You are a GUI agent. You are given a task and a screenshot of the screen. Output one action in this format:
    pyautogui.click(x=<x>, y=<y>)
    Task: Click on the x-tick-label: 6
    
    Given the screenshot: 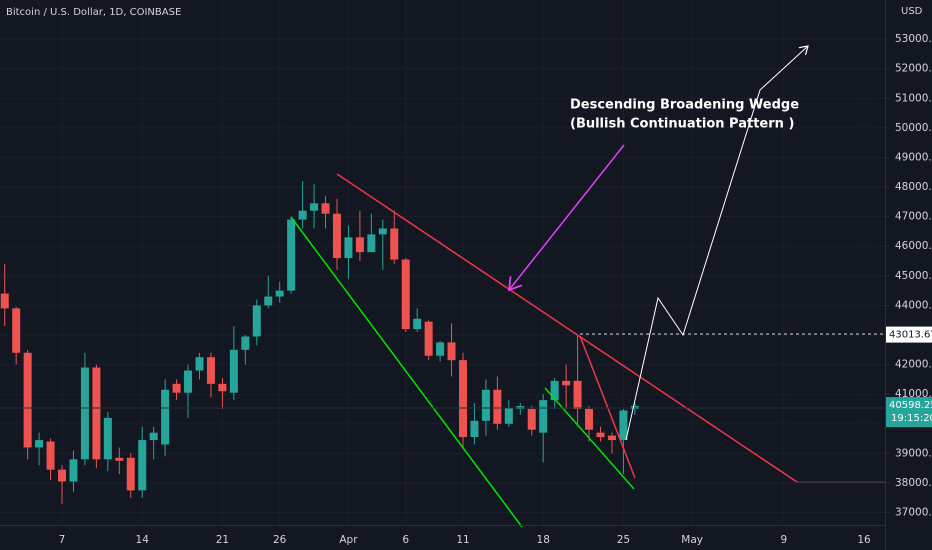 What is the action you would take?
    pyautogui.click(x=405, y=540)
    